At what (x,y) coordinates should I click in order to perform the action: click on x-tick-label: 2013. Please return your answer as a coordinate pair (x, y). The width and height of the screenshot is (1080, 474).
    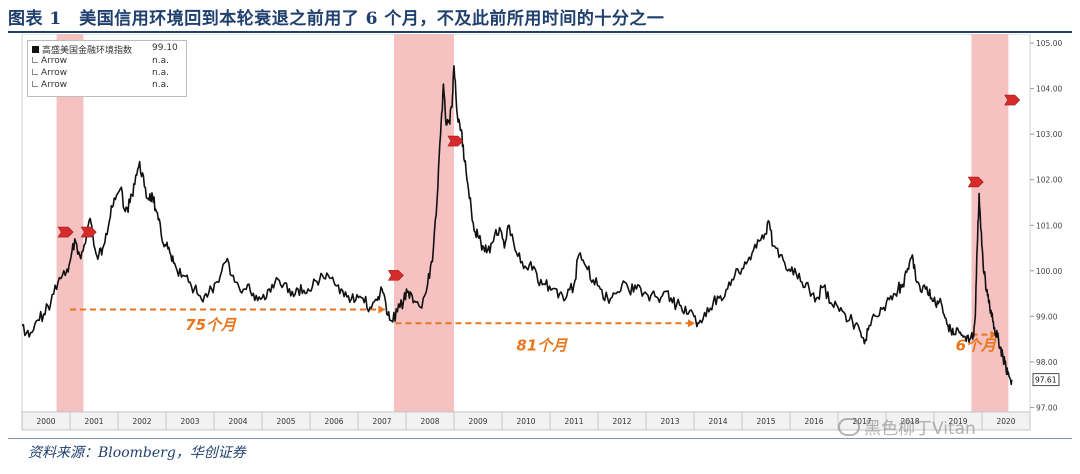
    Looking at the image, I should click on (669, 421).